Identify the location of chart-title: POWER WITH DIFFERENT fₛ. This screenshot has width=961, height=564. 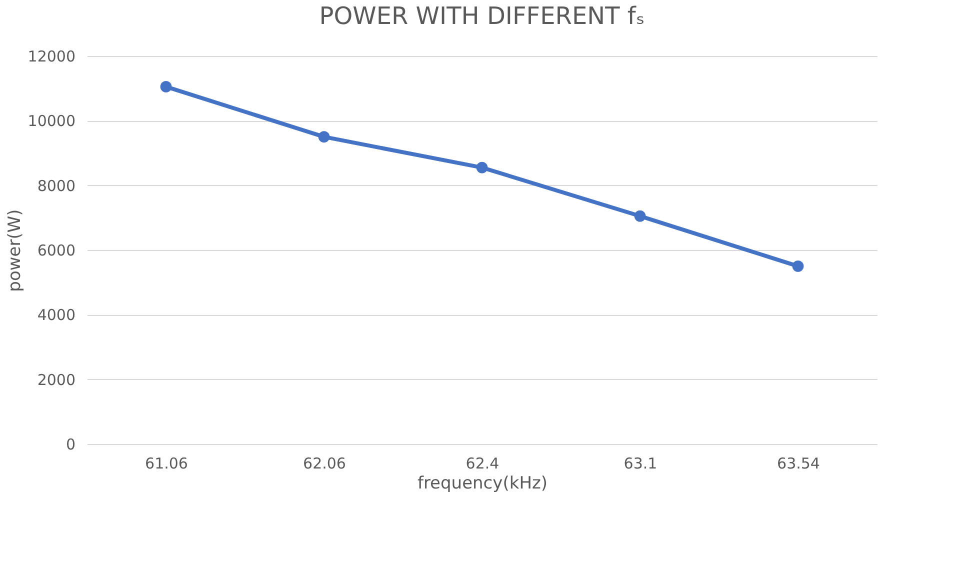
(482, 16).